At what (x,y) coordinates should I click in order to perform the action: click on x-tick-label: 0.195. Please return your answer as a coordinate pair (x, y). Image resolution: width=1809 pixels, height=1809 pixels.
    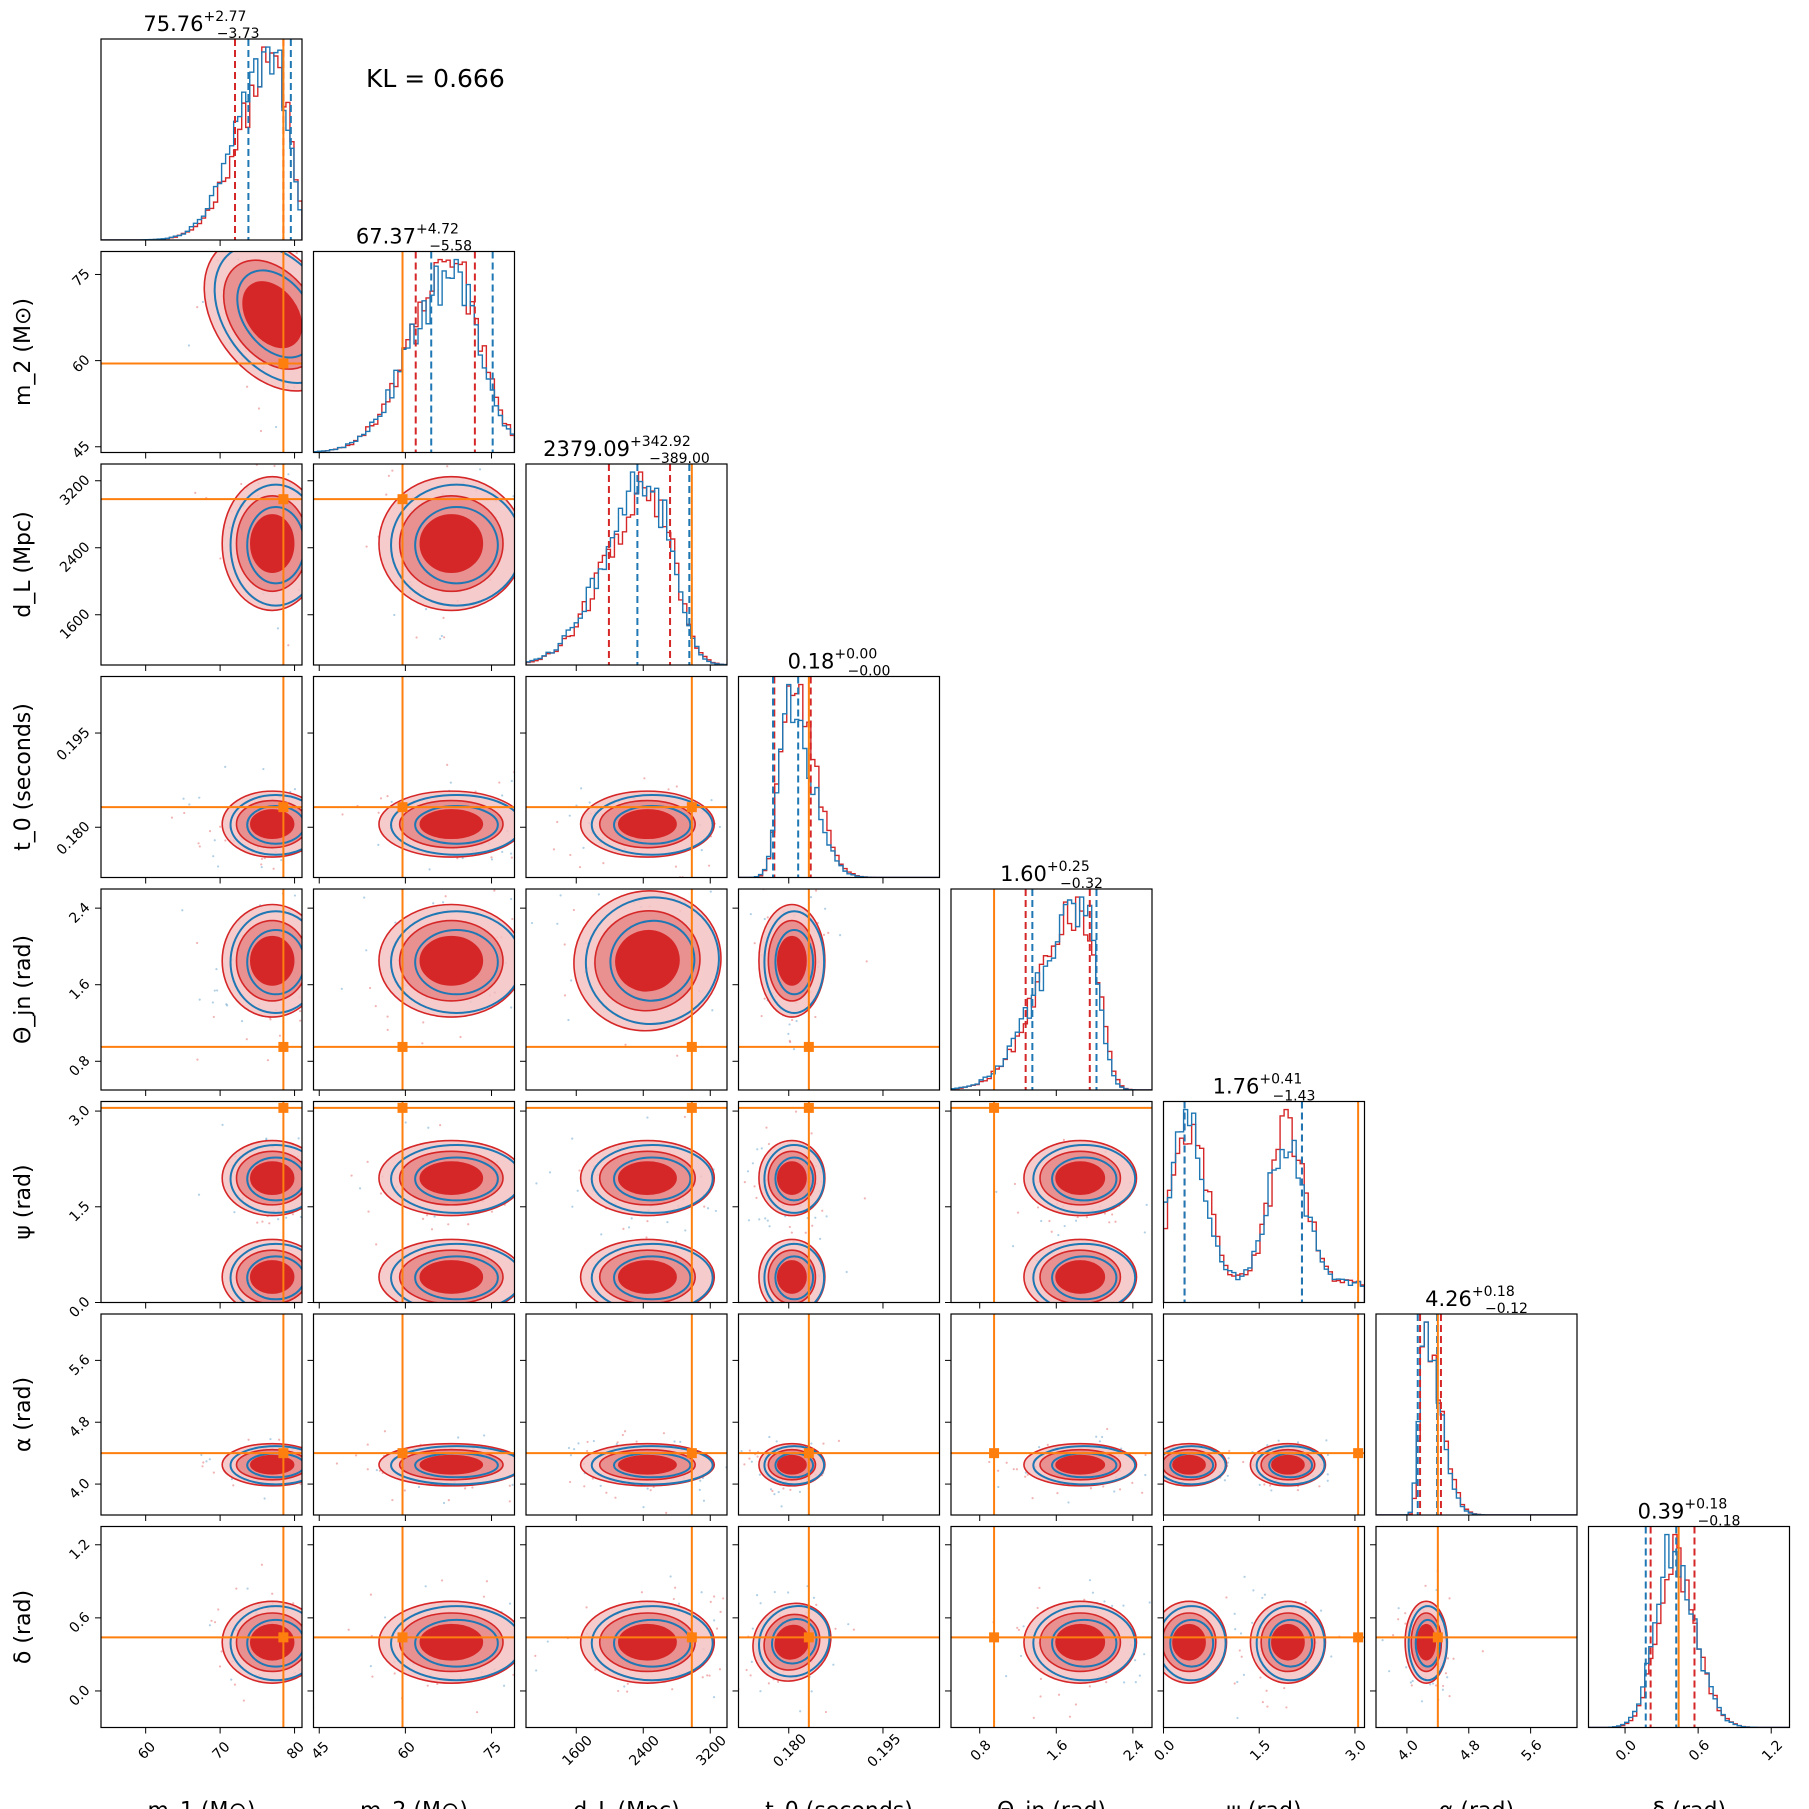
    Looking at the image, I should click on (885, 1751).